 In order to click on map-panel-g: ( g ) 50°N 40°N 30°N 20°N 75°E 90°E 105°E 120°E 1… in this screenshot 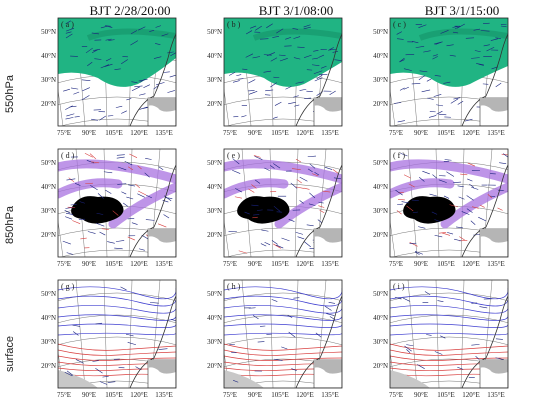, I will do `click(109, 339)`.